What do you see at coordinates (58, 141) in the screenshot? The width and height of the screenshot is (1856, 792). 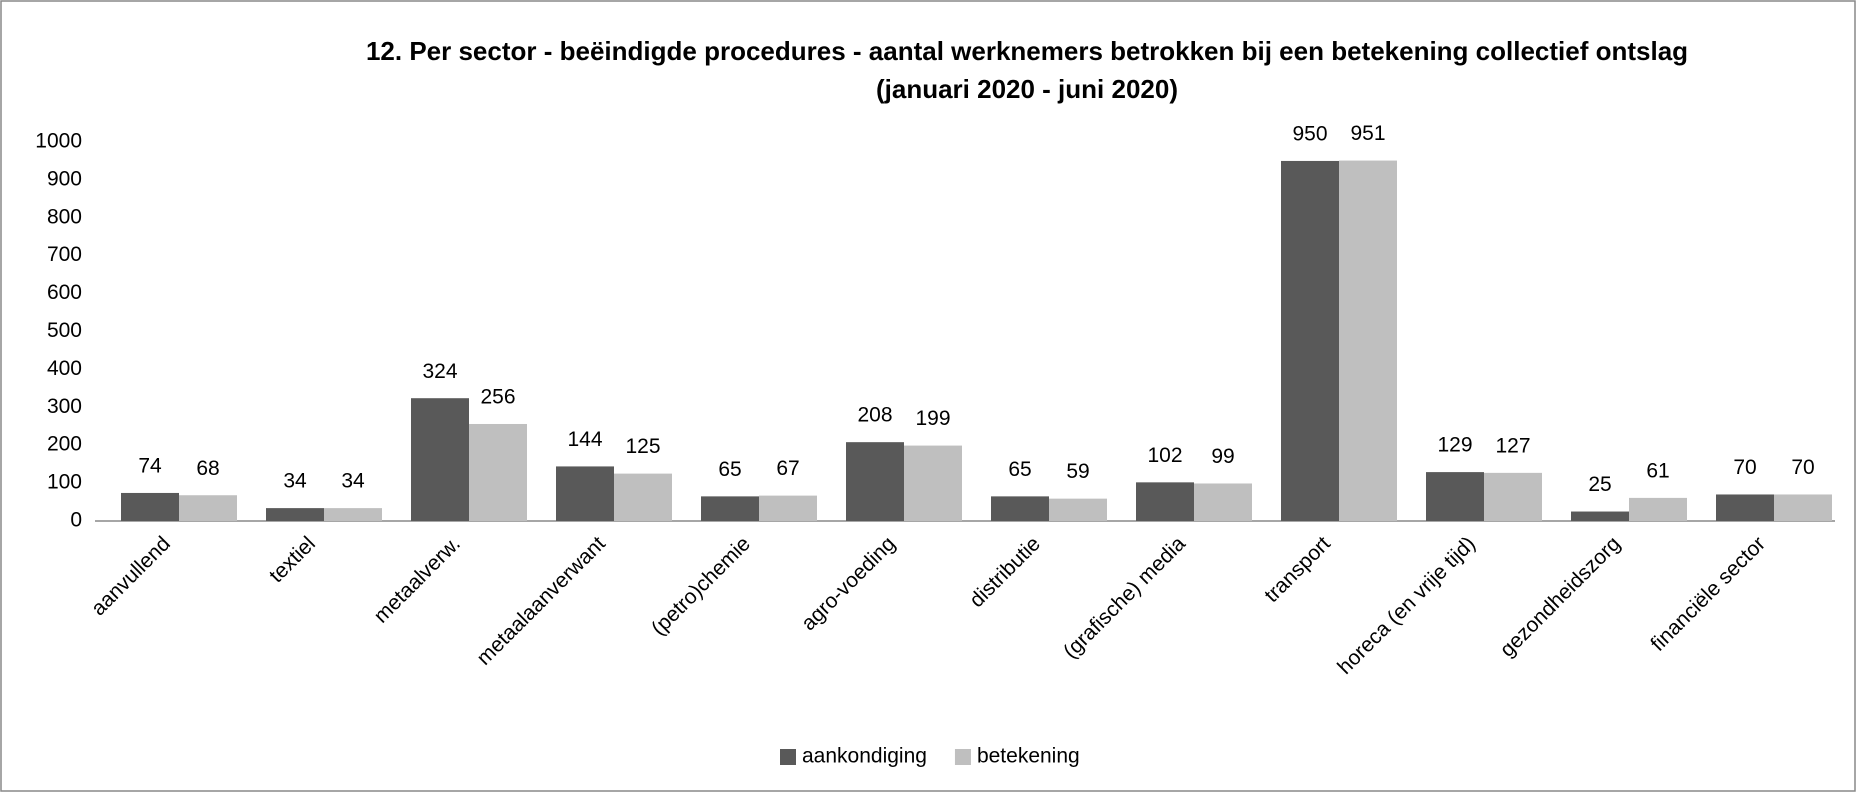 I see `y-tick-label: 1000` at bounding box center [58, 141].